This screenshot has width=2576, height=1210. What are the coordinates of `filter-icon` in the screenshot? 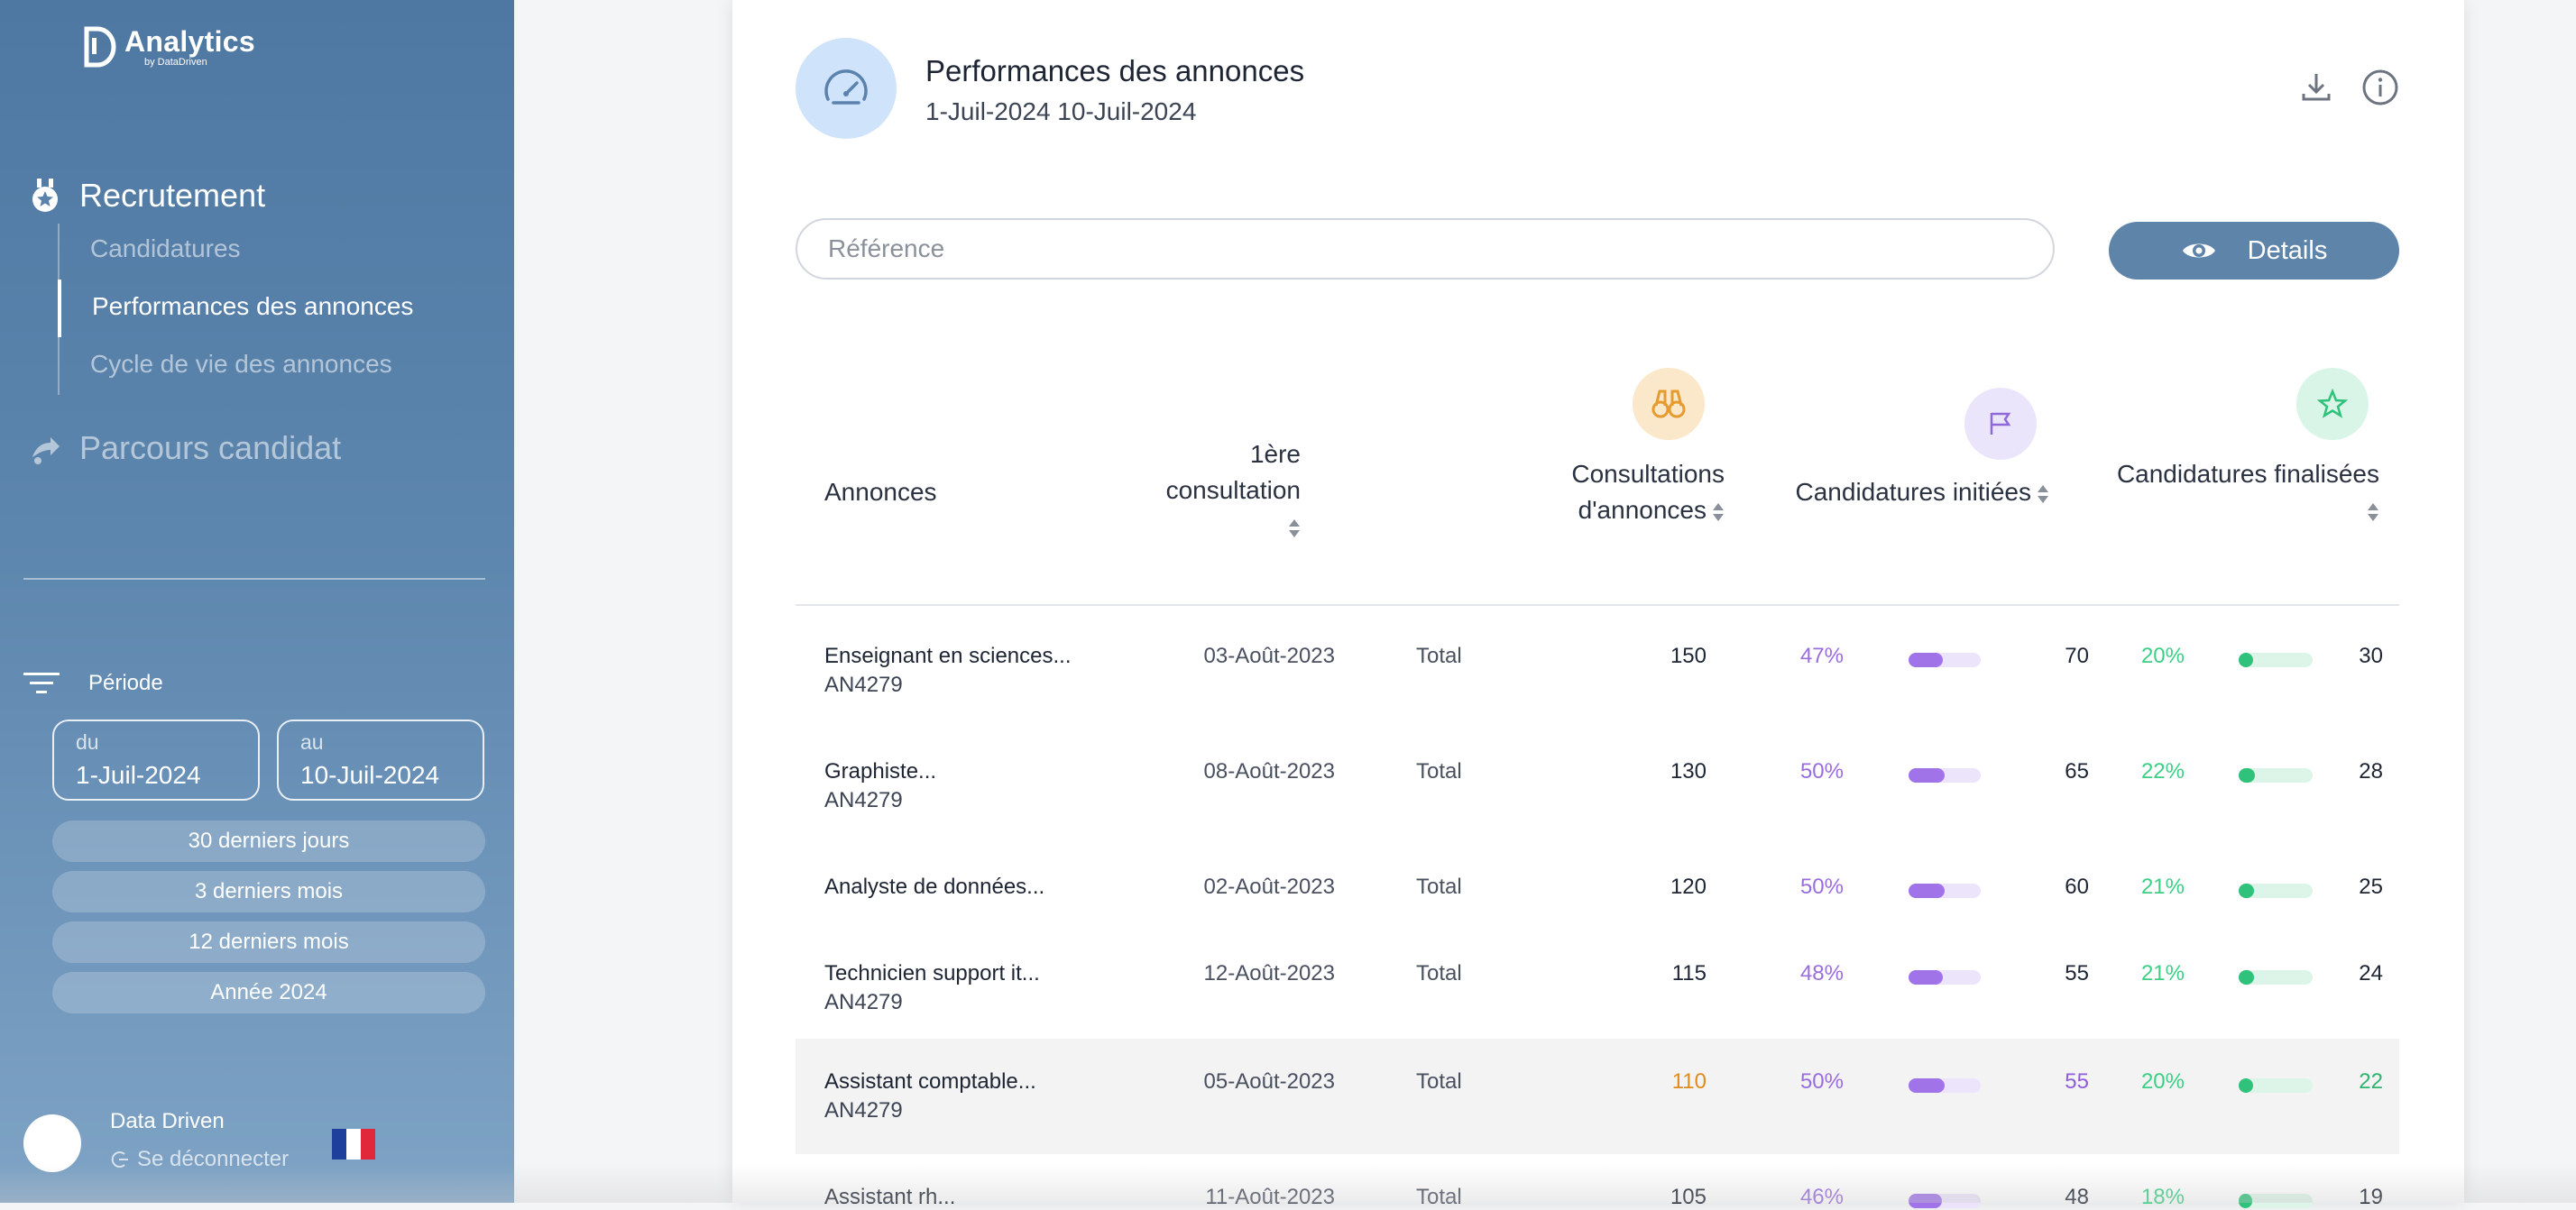 It's located at (41, 683).